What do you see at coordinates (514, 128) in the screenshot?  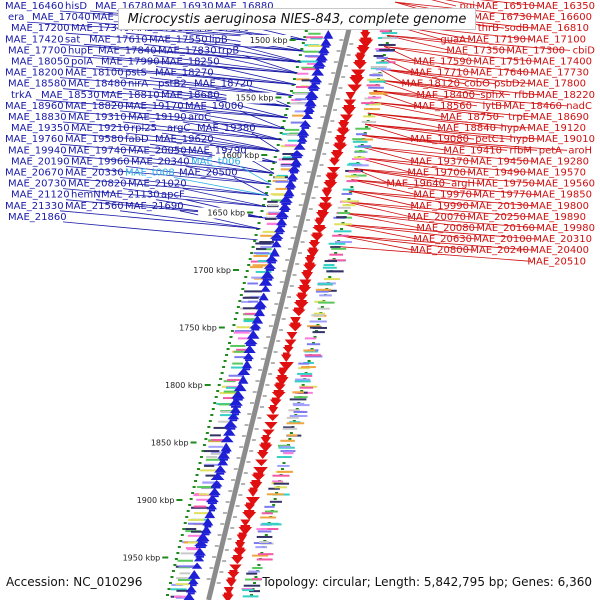 I see `right-gene-label: hypA` at bounding box center [514, 128].